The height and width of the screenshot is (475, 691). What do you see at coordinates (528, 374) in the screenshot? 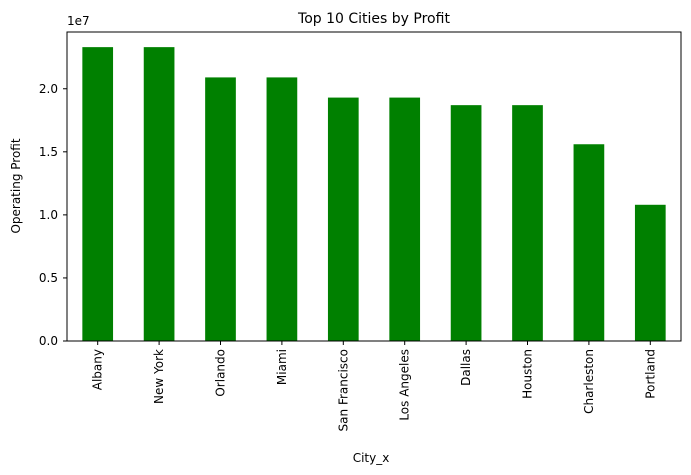
I see `x-tick-label: Houston` at bounding box center [528, 374].